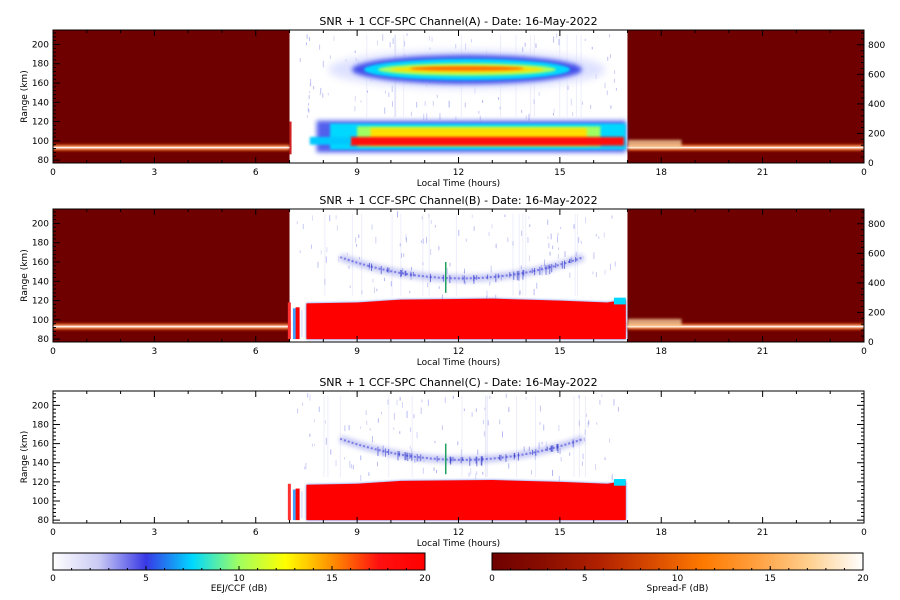 Image resolution: width=900 pixels, height=600 pixels. What do you see at coordinates (40, 483) in the screenshot?
I see `y-tick-label: 120` at bounding box center [40, 483].